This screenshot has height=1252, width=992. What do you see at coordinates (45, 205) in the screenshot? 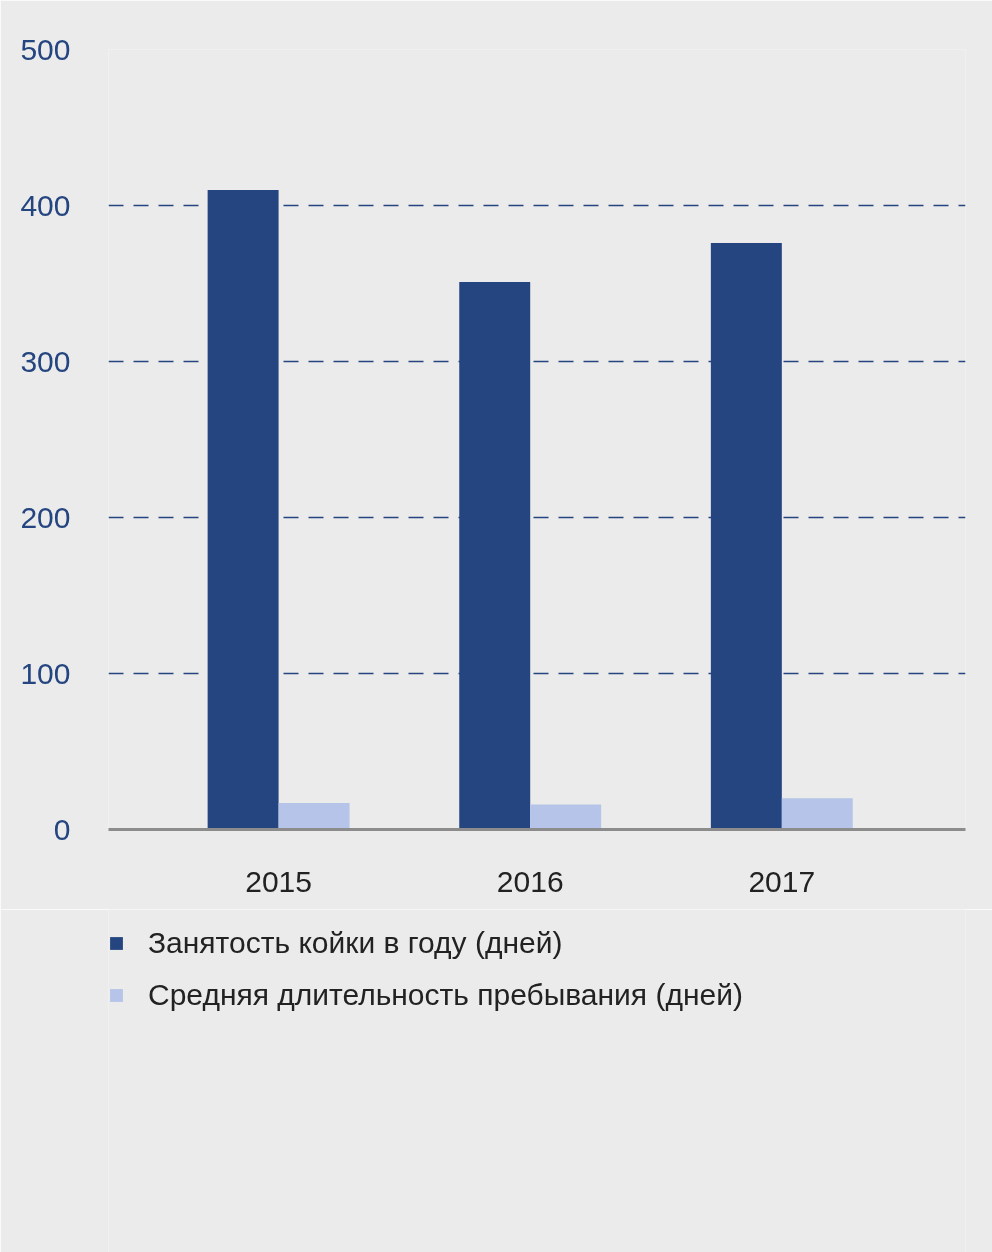
I see `y-tick-label: 400` at bounding box center [45, 205].